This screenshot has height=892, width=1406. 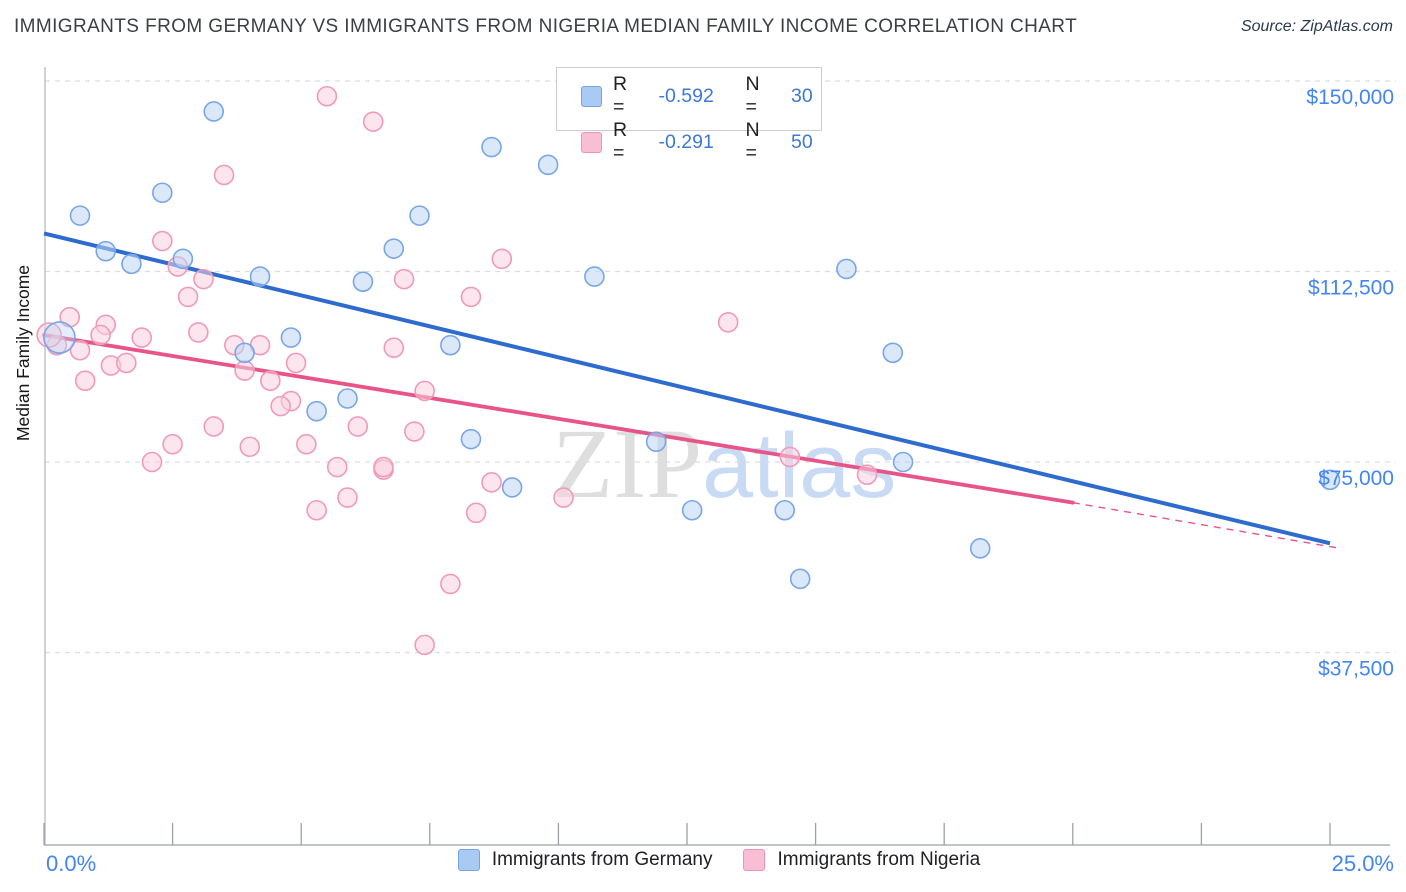 I want to click on x-tick-label: 25.0%, so click(x=1363, y=863).